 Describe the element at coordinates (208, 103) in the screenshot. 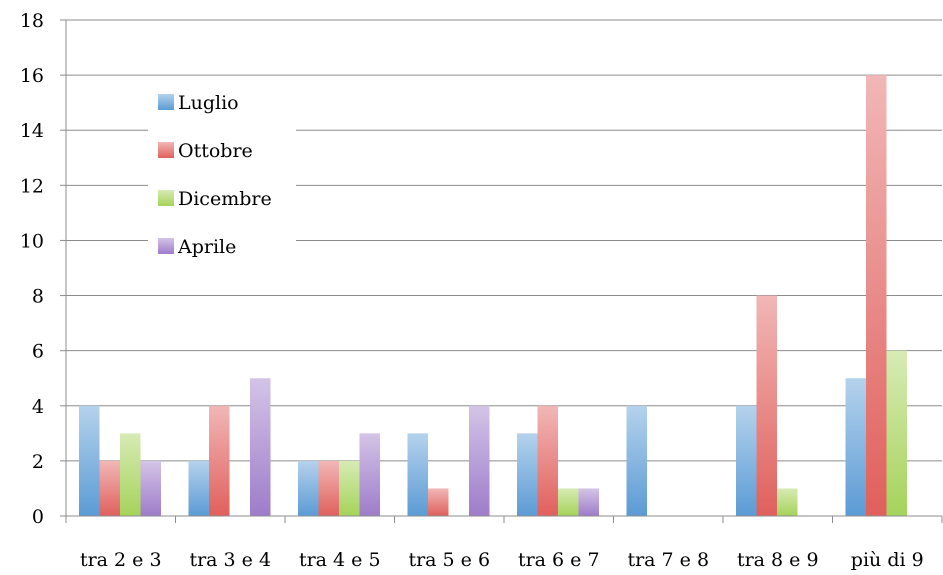

I see `legend-label-luglio: Luglio` at that location.